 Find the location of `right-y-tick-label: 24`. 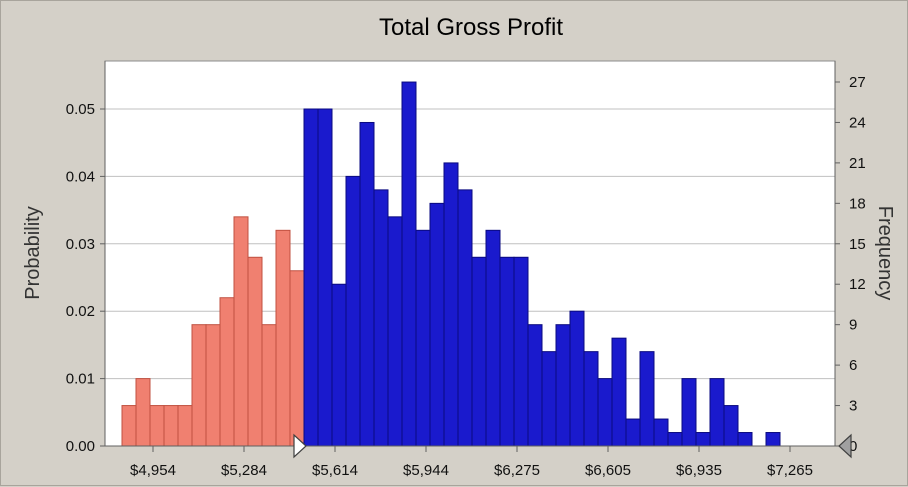

right-y-tick-label: 24 is located at coordinates (857, 122).